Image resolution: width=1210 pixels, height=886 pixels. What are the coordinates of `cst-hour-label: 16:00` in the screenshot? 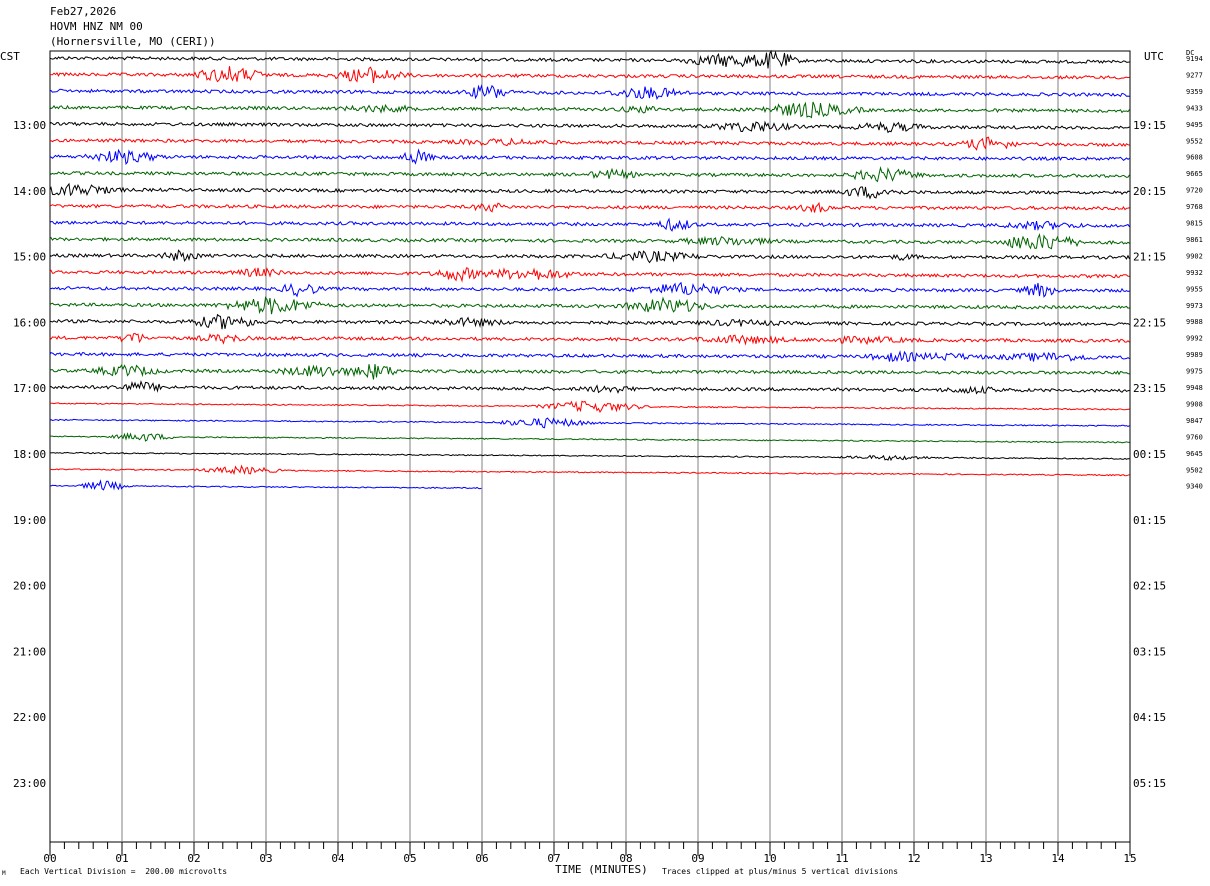 It's located at (29, 322).